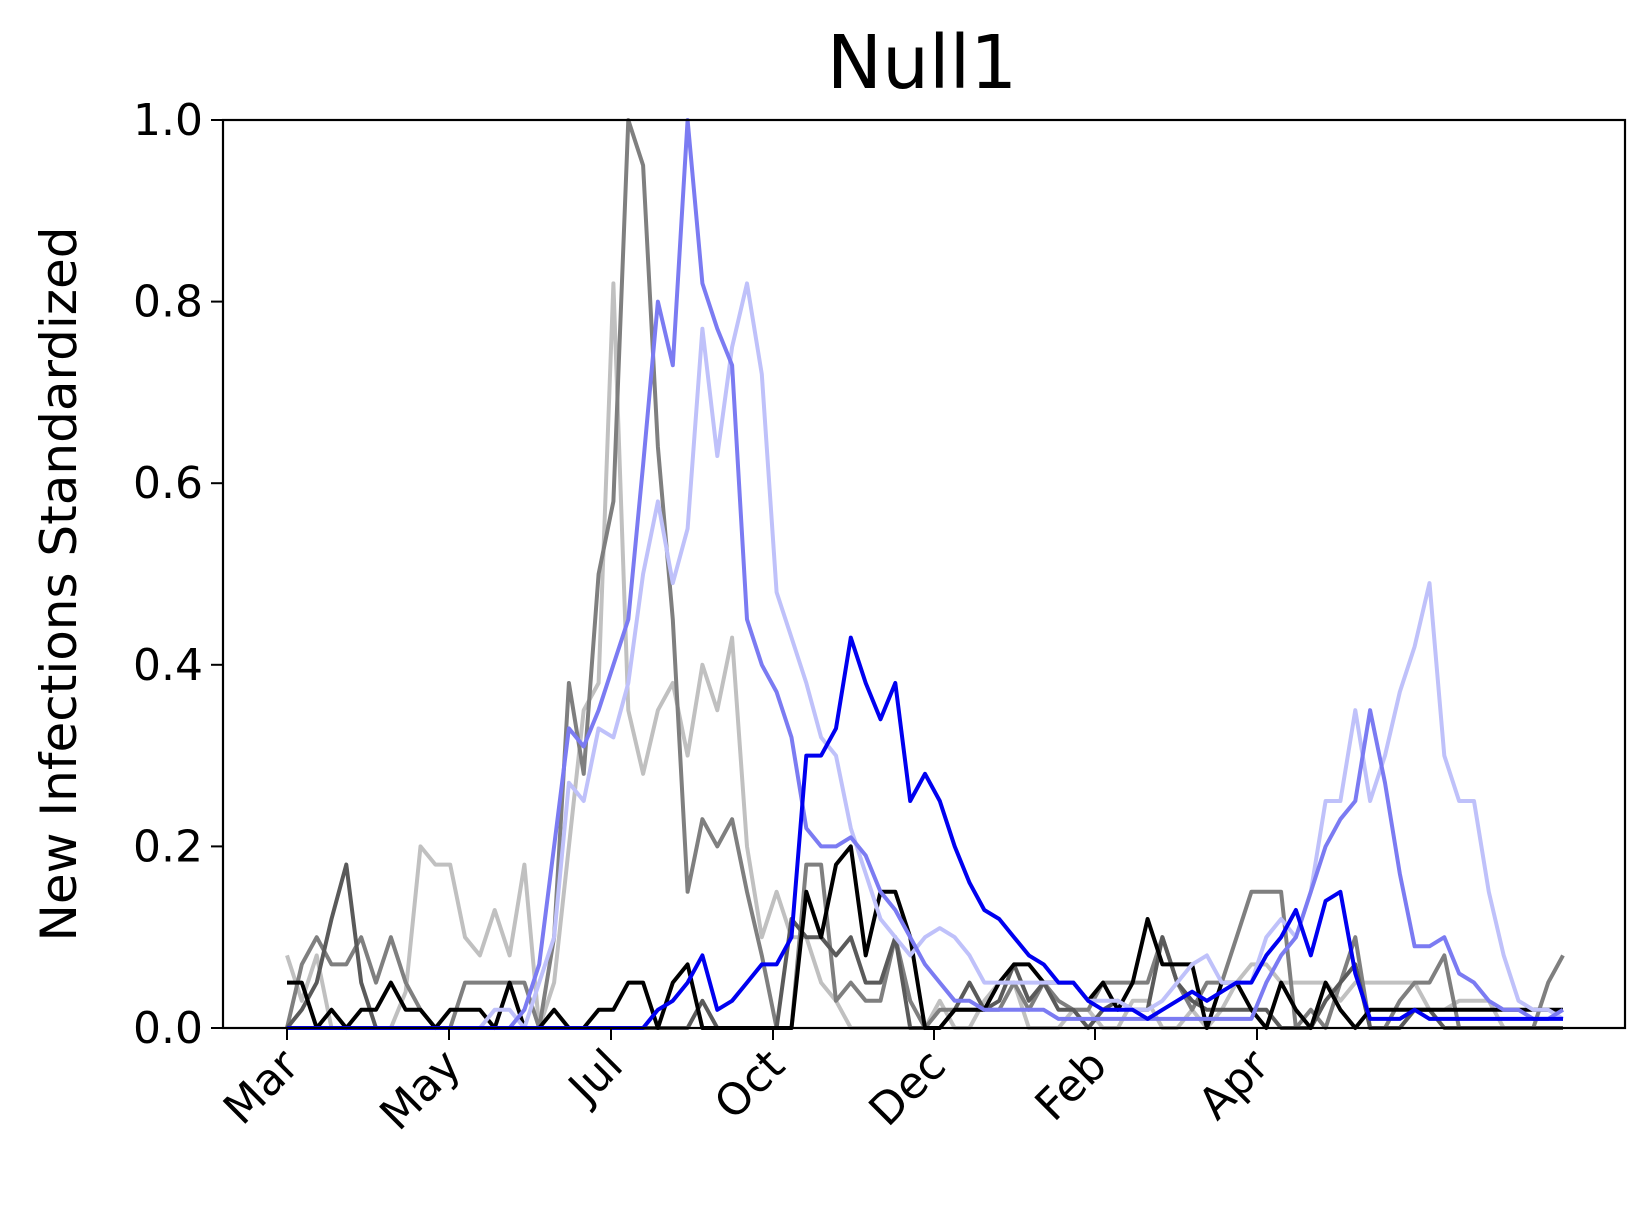  Describe the element at coordinates (261, 1086) in the screenshot. I see `x-tick-label-mar: Mar` at that location.